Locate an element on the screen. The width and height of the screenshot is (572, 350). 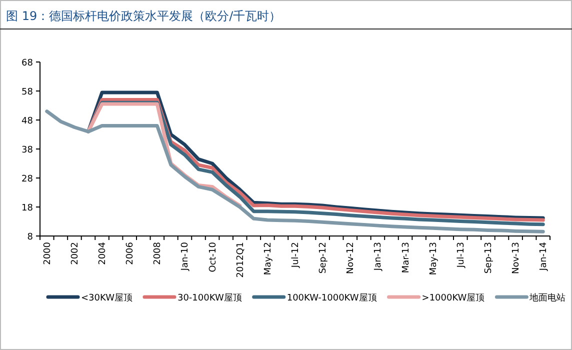
y-tick-label: 28 is located at coordinates (28, 179).